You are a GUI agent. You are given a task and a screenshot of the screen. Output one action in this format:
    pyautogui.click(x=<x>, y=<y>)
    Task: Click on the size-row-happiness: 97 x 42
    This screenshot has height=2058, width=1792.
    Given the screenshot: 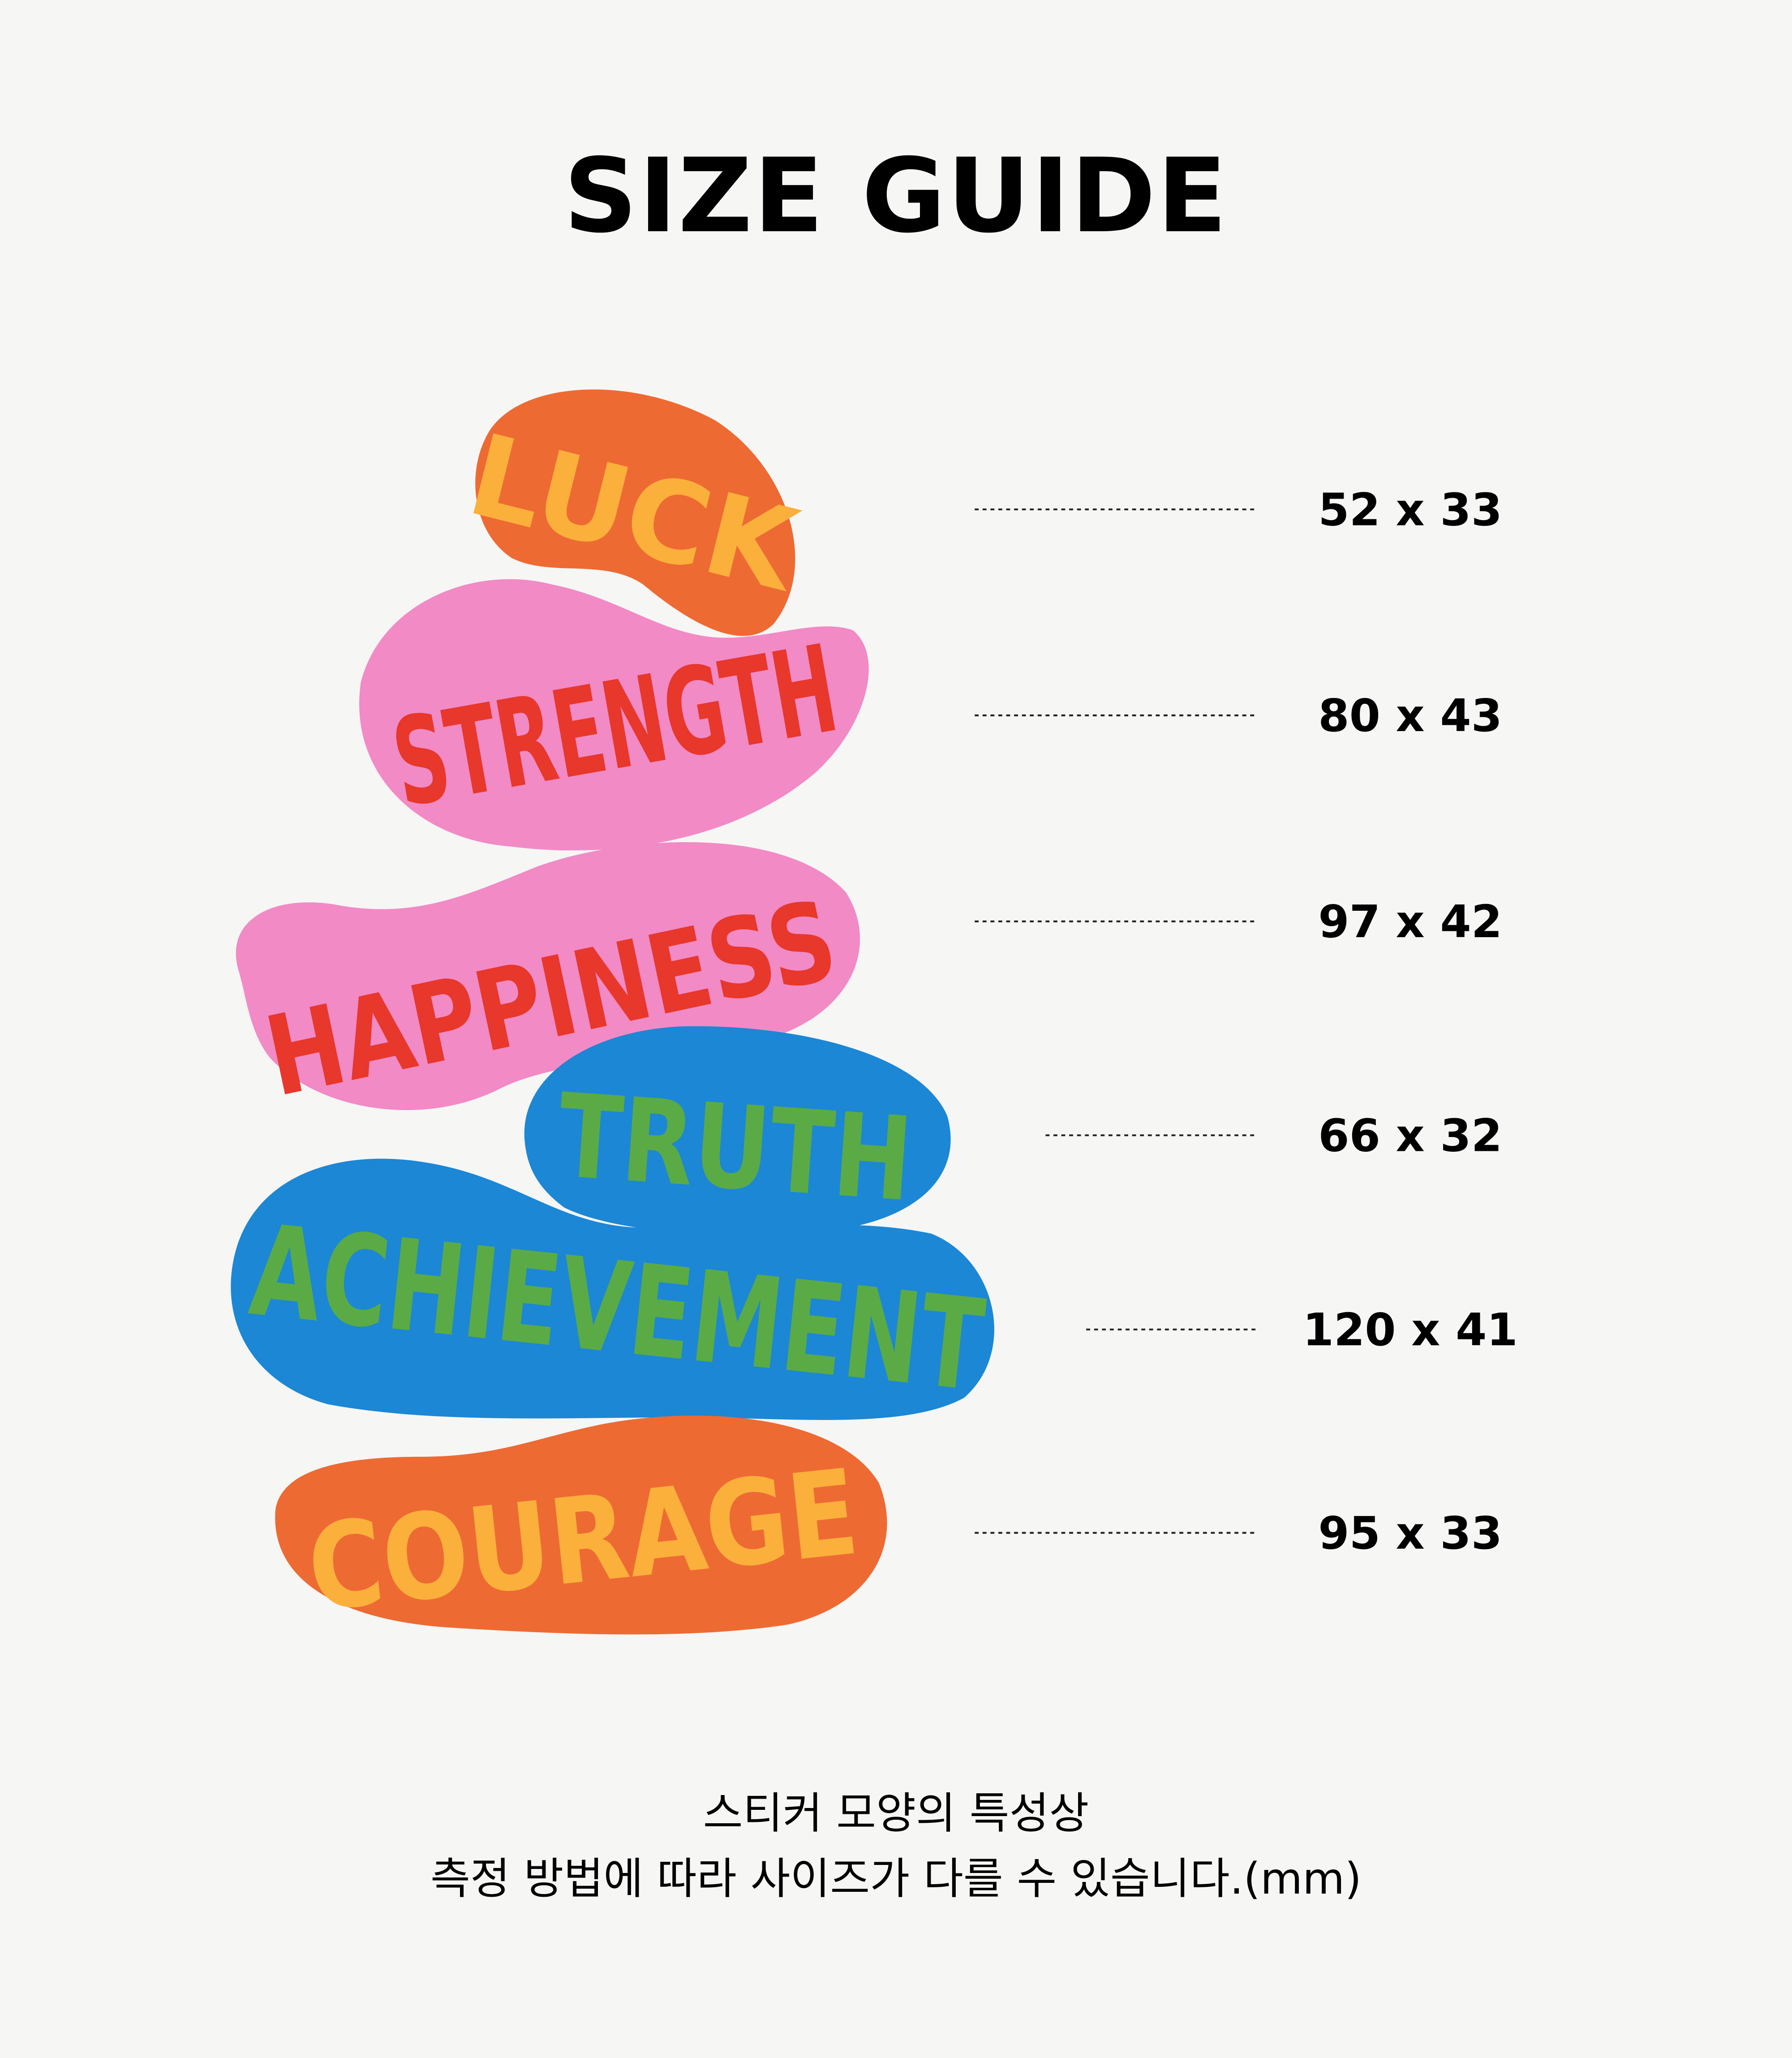 What is the action you would take?
    pyautogui.click(x=1238, y=922)
    